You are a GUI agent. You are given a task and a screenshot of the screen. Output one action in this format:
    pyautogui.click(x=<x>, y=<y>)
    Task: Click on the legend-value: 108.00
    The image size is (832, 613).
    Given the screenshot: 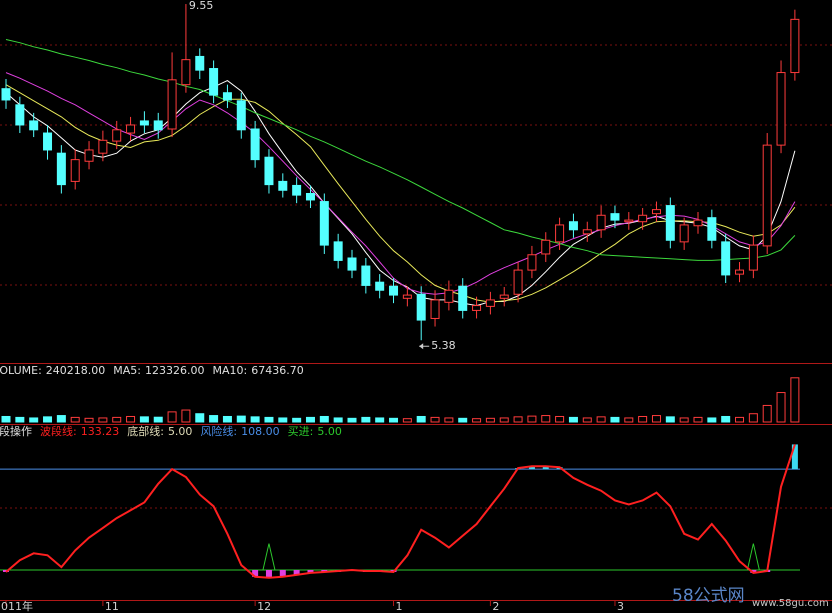 What is the action you would take?
    pyautogui.click(x=260, y=431)
    